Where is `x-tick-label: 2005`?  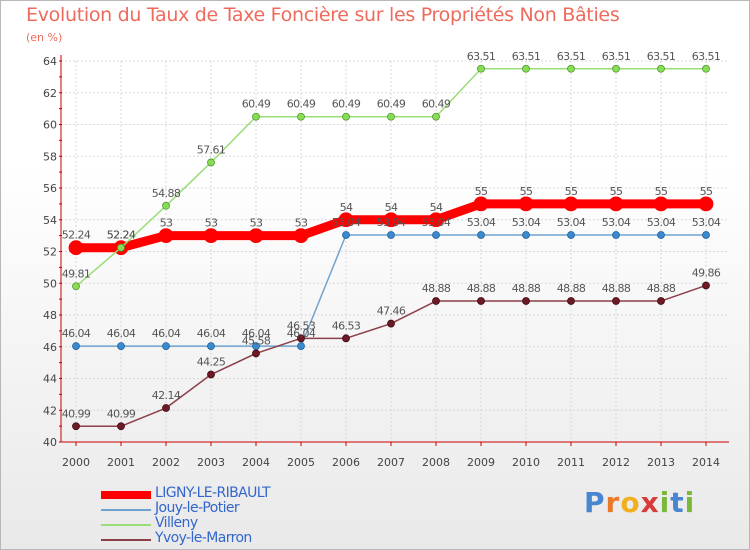
x-tick-label: 2005 is located at coordinates (301, 462).